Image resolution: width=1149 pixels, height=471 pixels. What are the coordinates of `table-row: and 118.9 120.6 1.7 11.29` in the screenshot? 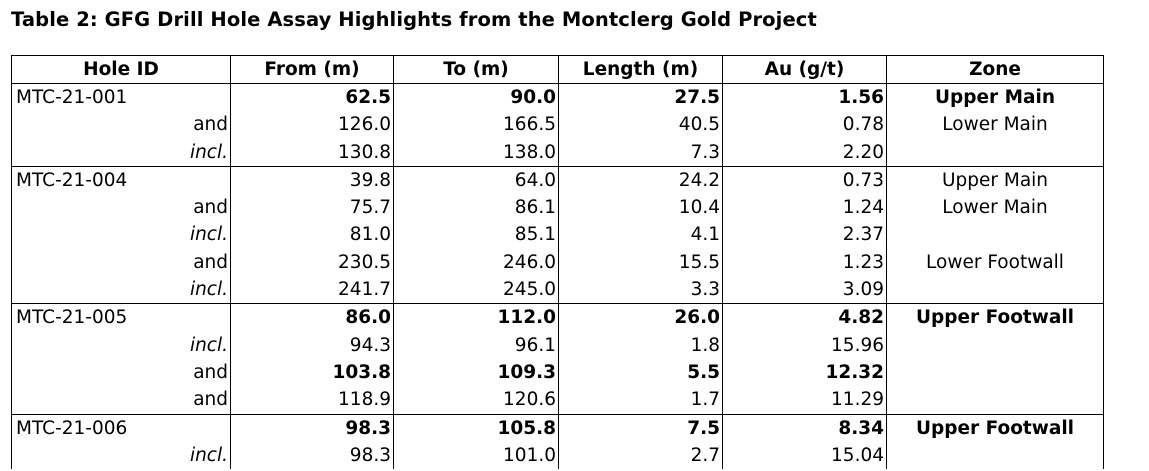 It's located at (557, 400).